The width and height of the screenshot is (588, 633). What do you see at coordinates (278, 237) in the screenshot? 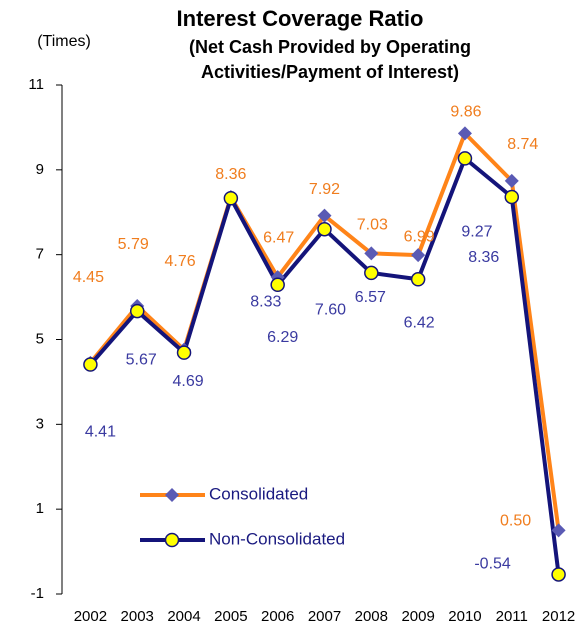
I see `value-label: 6.47` at bounding box center [278, 237].